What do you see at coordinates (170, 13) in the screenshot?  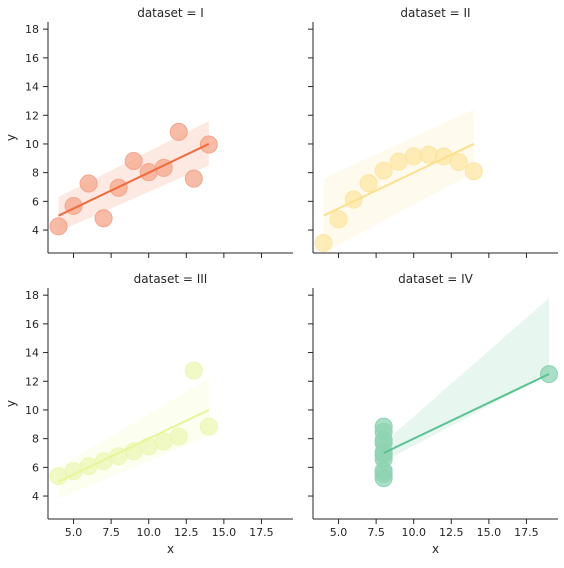 I see `panel-title: dataset = I` at bounding box center [170, 13].